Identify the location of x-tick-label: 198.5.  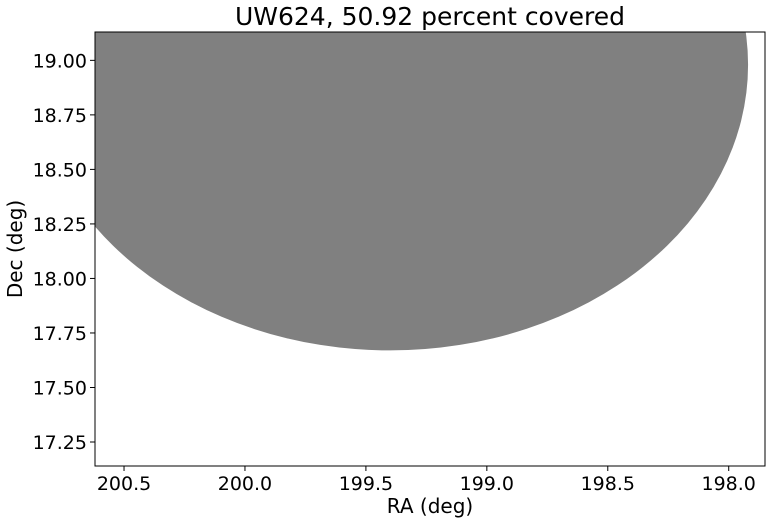
(608, 484).